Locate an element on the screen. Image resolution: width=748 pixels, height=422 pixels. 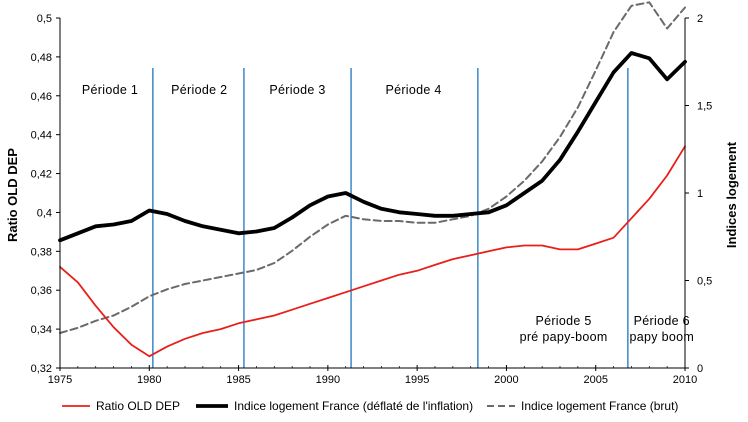
x-tick-label: 1990 is located at coordinates (328, 380).